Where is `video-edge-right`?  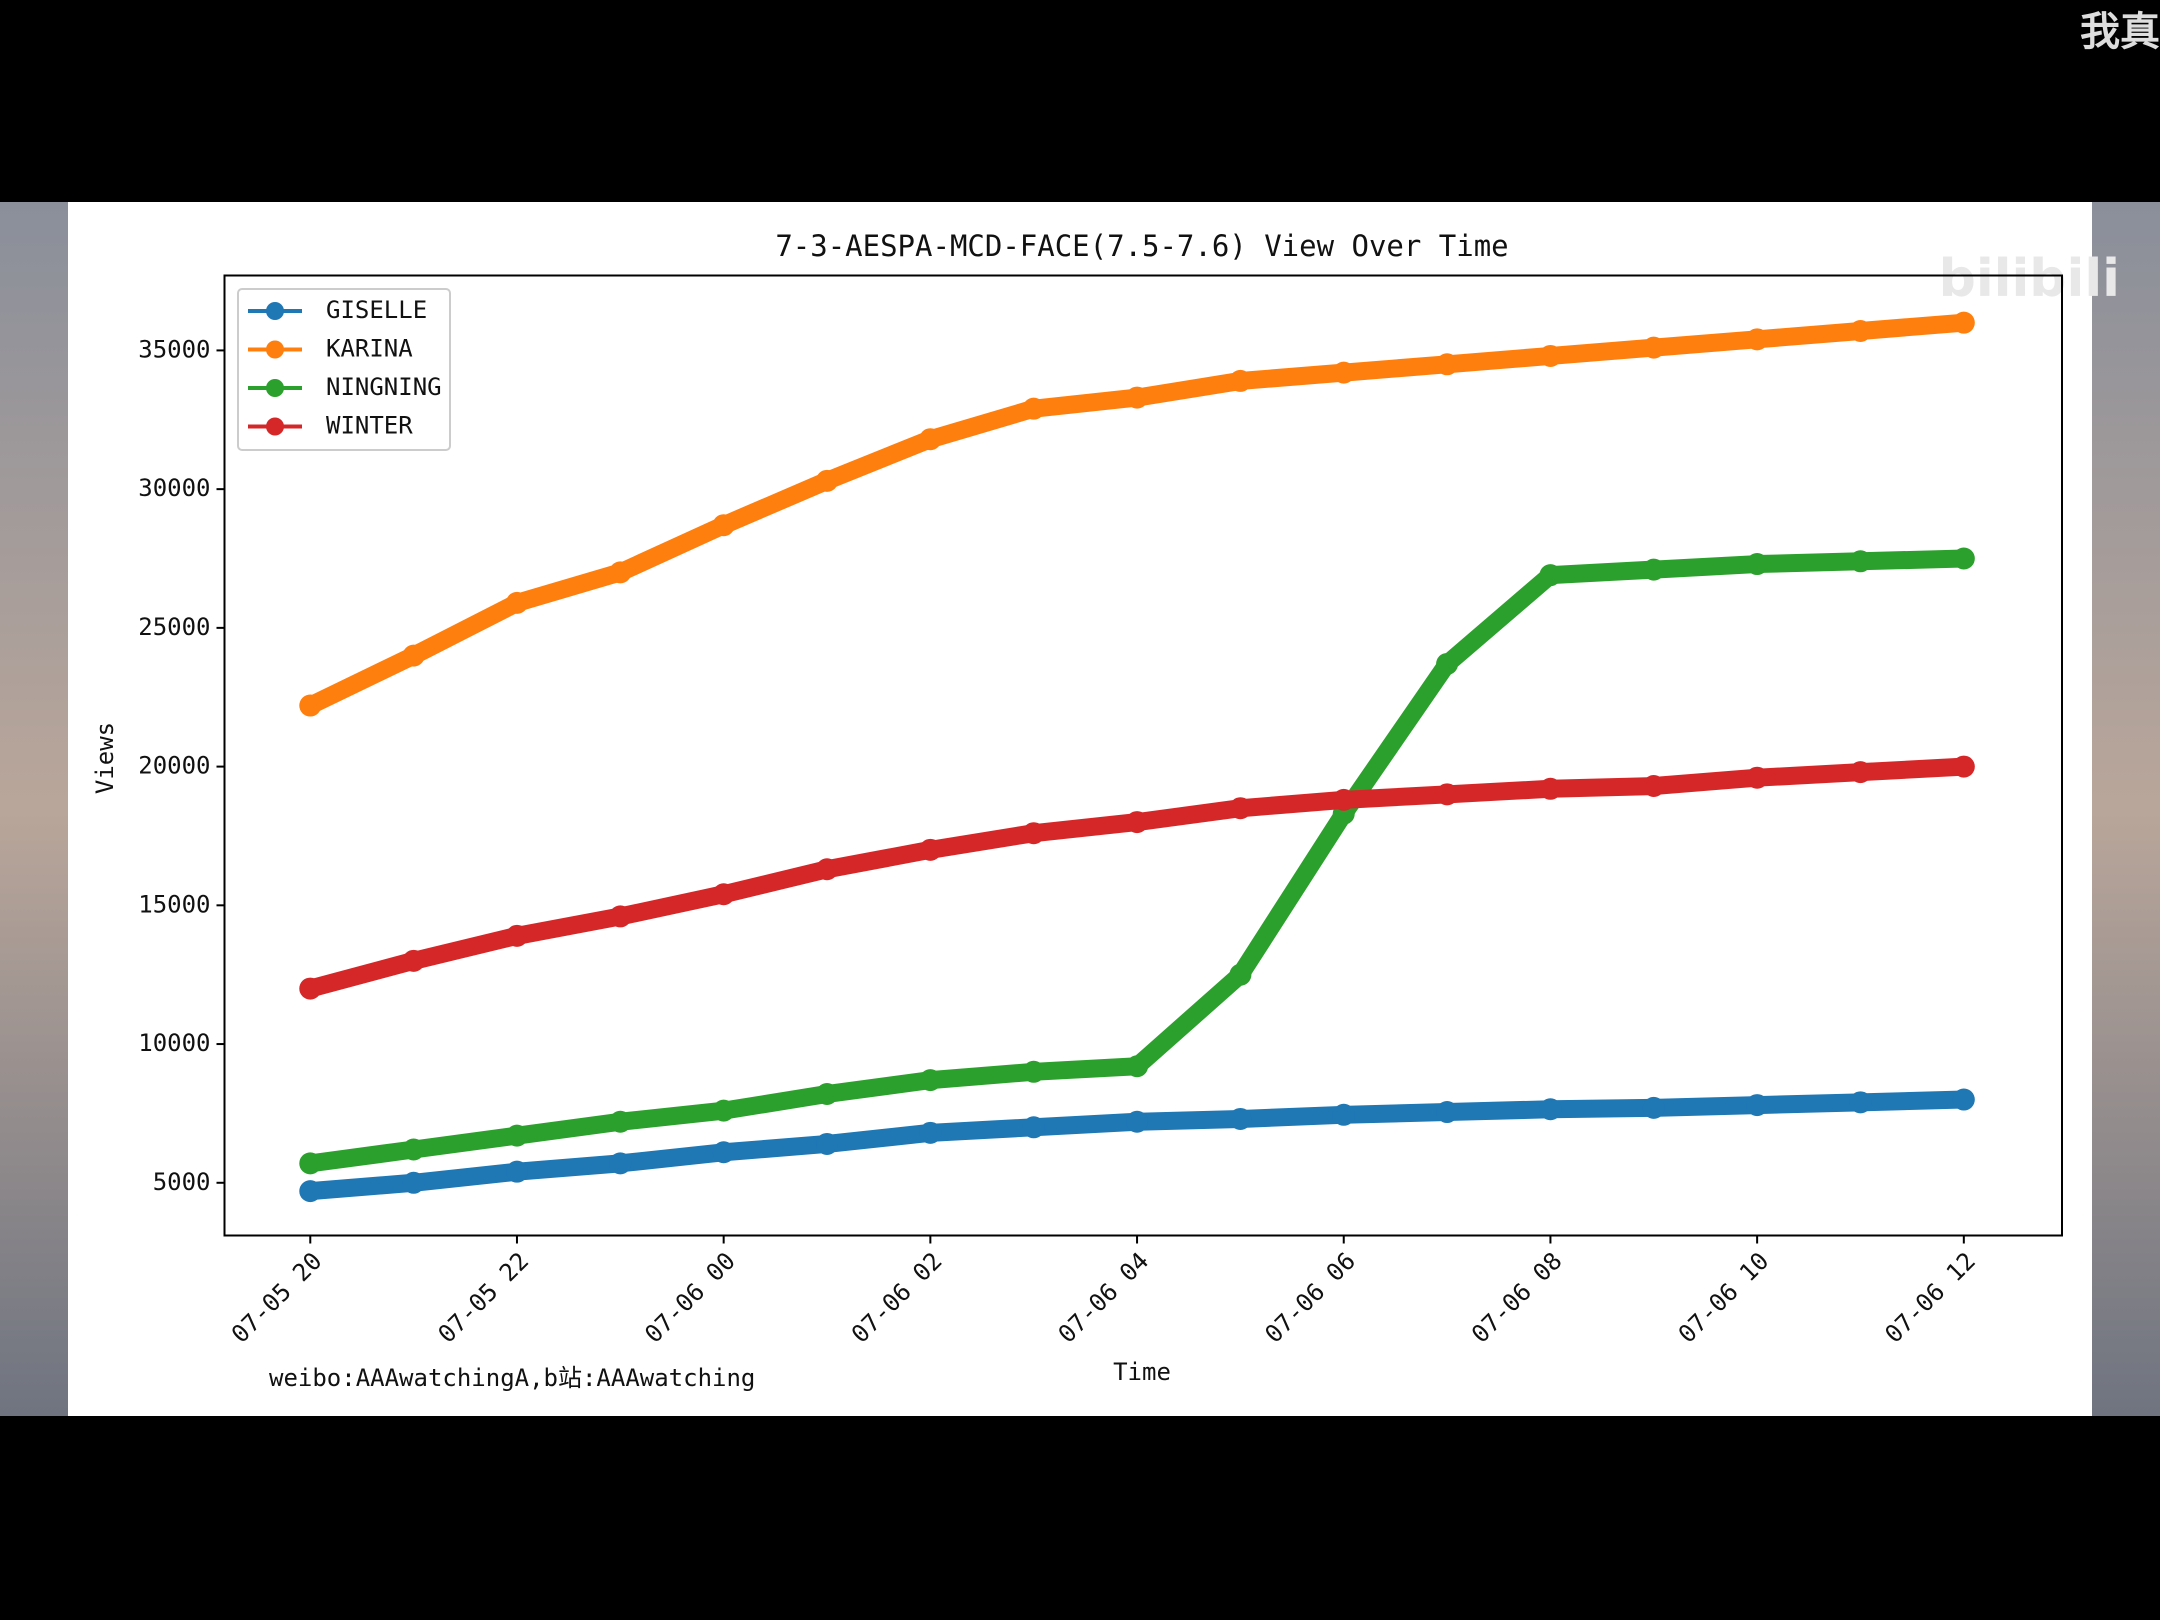 video-edge-right is located at coordinates (2126, 809).